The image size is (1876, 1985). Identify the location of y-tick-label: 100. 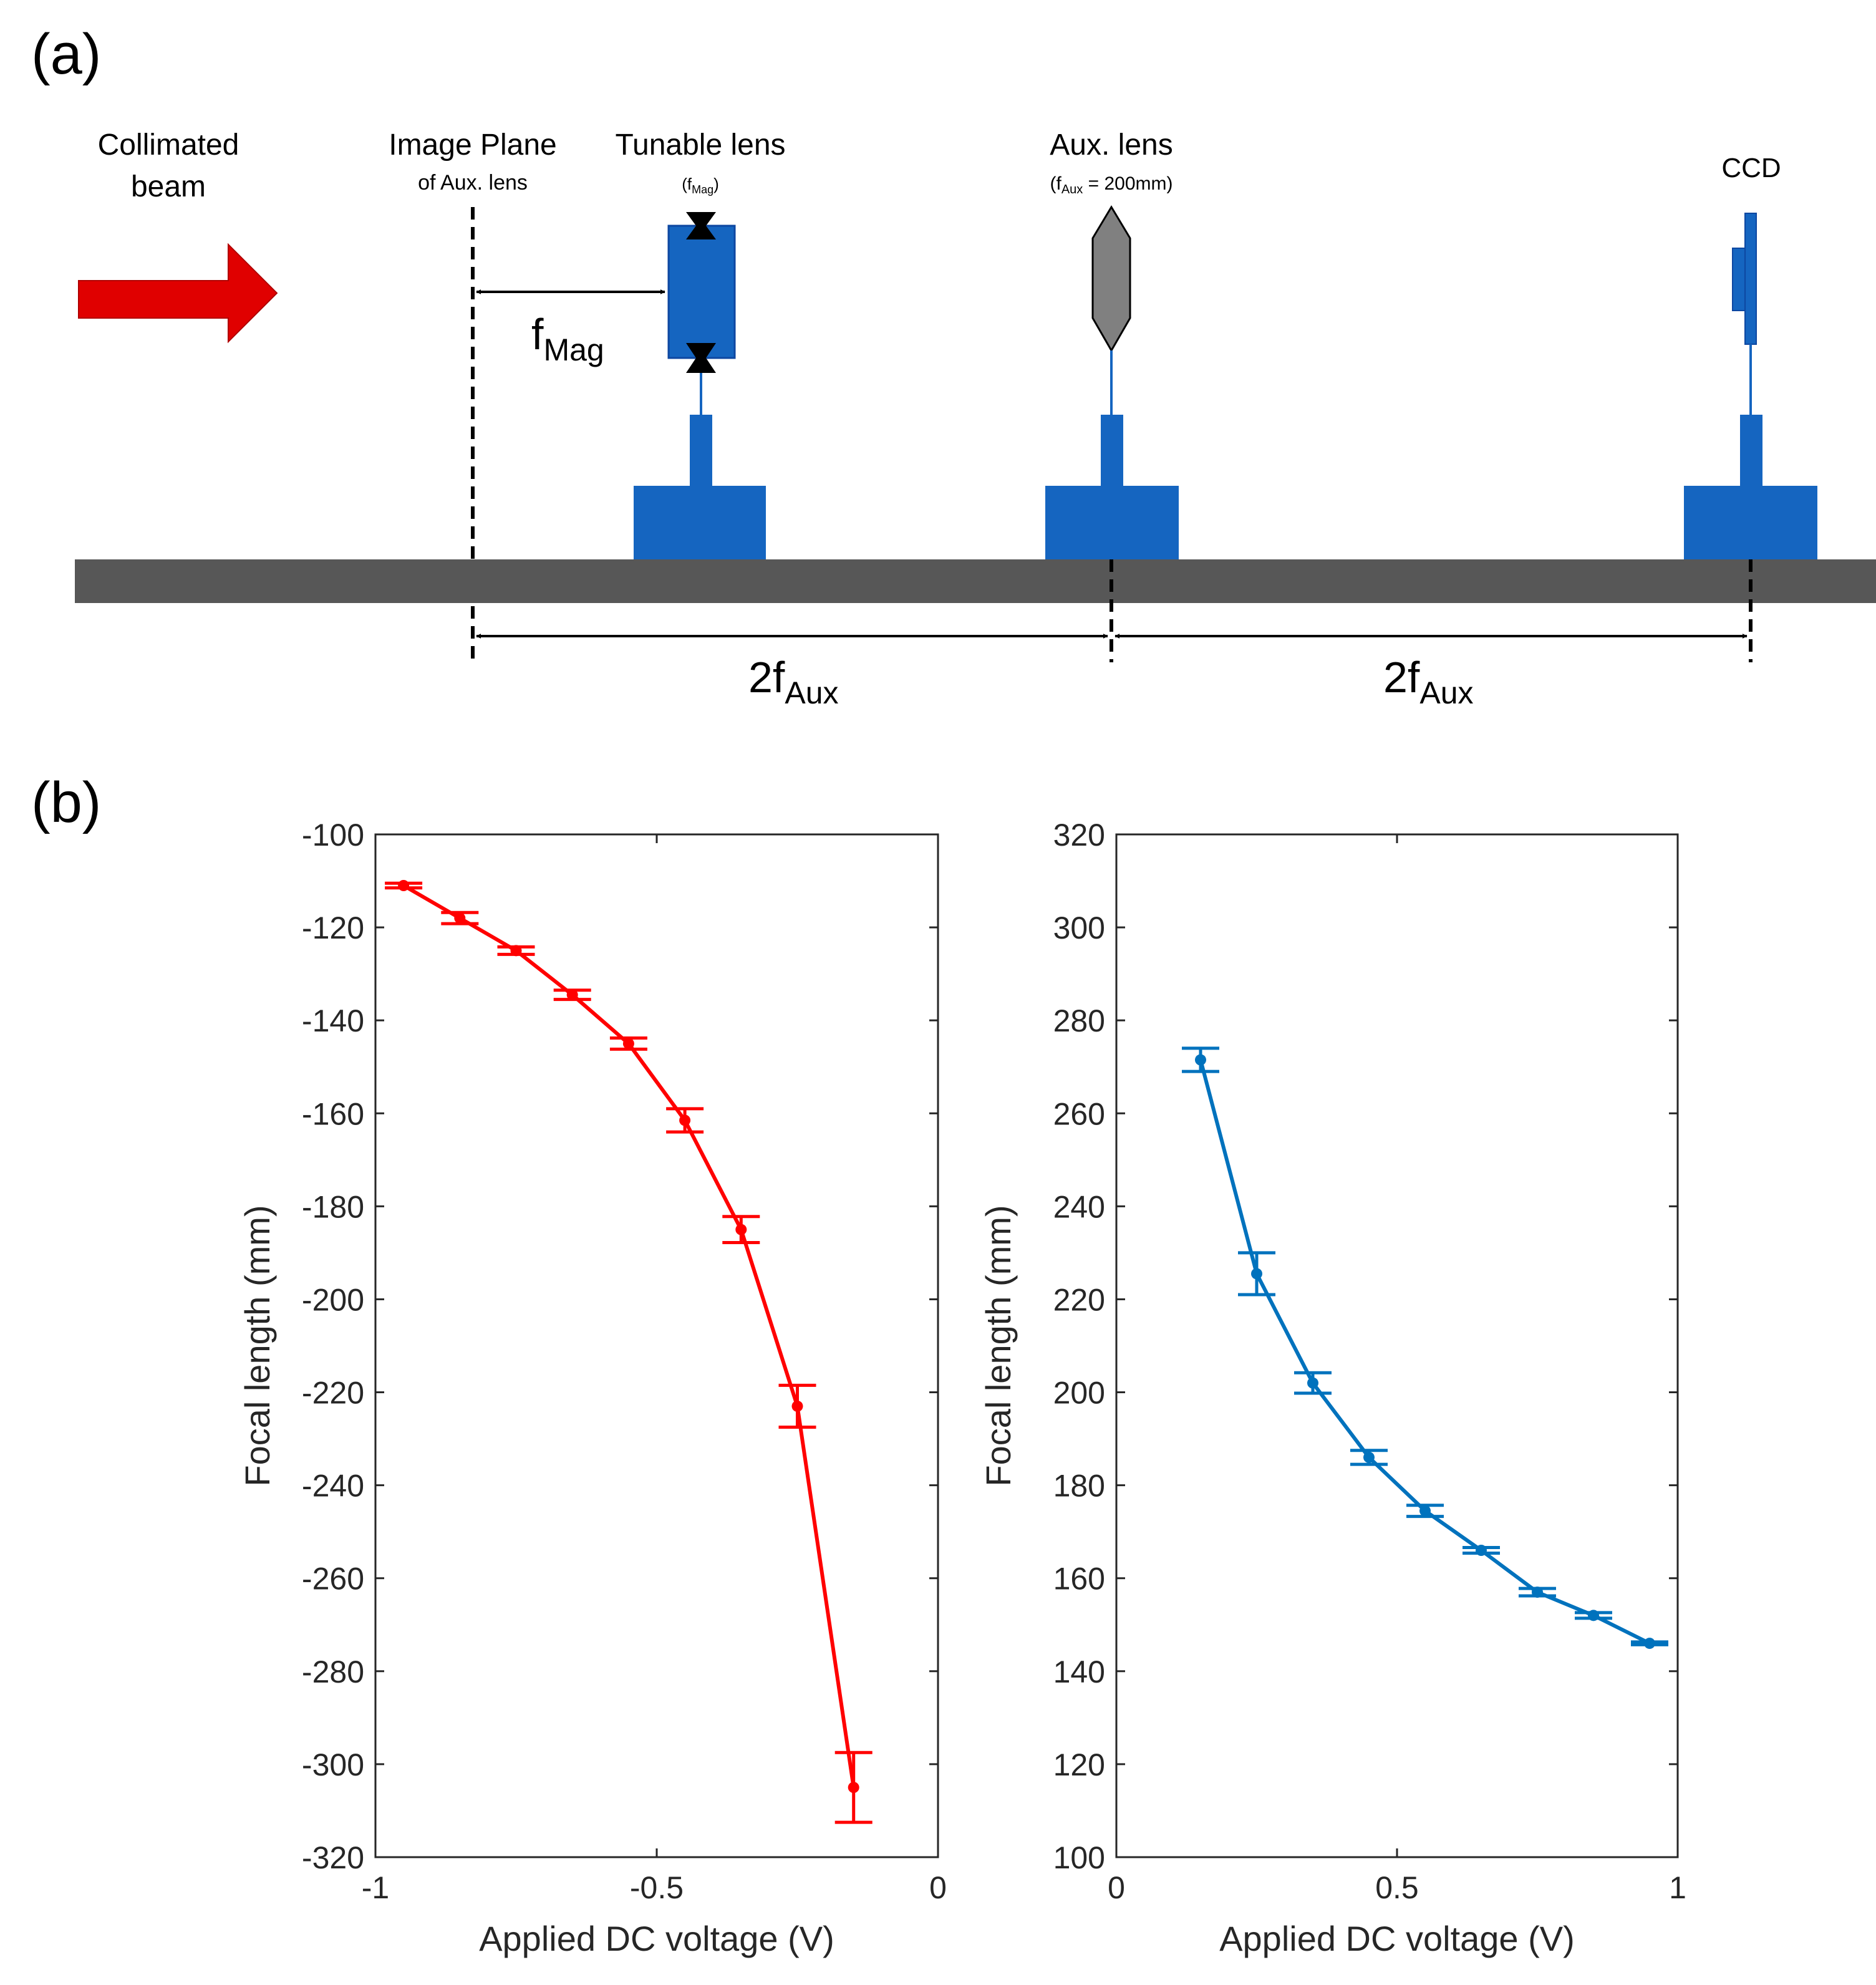
(1079, 1858).